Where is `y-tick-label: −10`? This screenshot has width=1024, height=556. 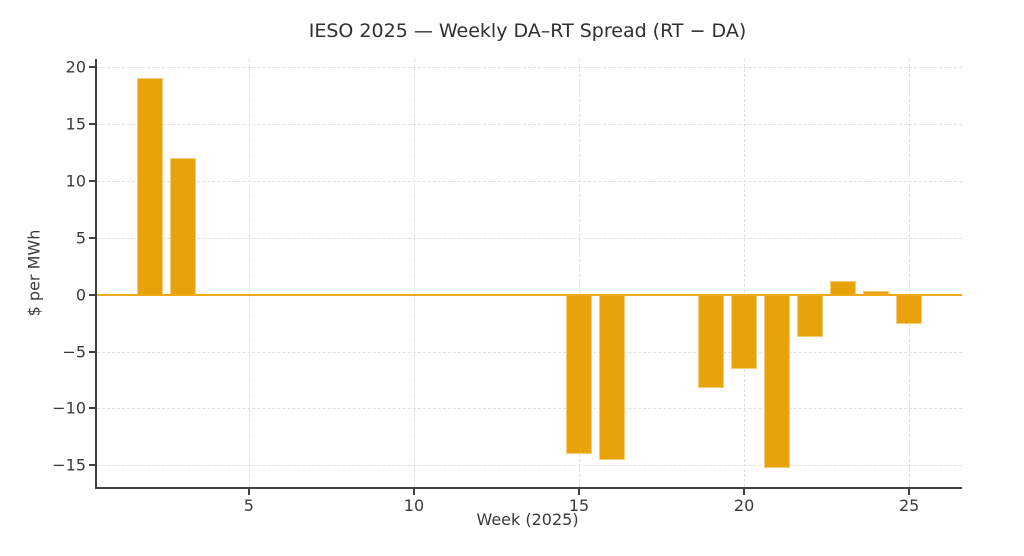 y-tick-label: −10 is located at coordinates (69, 408).